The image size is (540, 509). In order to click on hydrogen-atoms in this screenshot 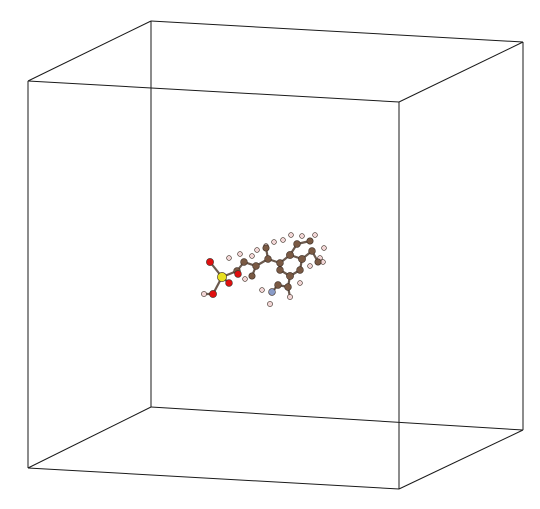, I will do `click(264, 269)`.